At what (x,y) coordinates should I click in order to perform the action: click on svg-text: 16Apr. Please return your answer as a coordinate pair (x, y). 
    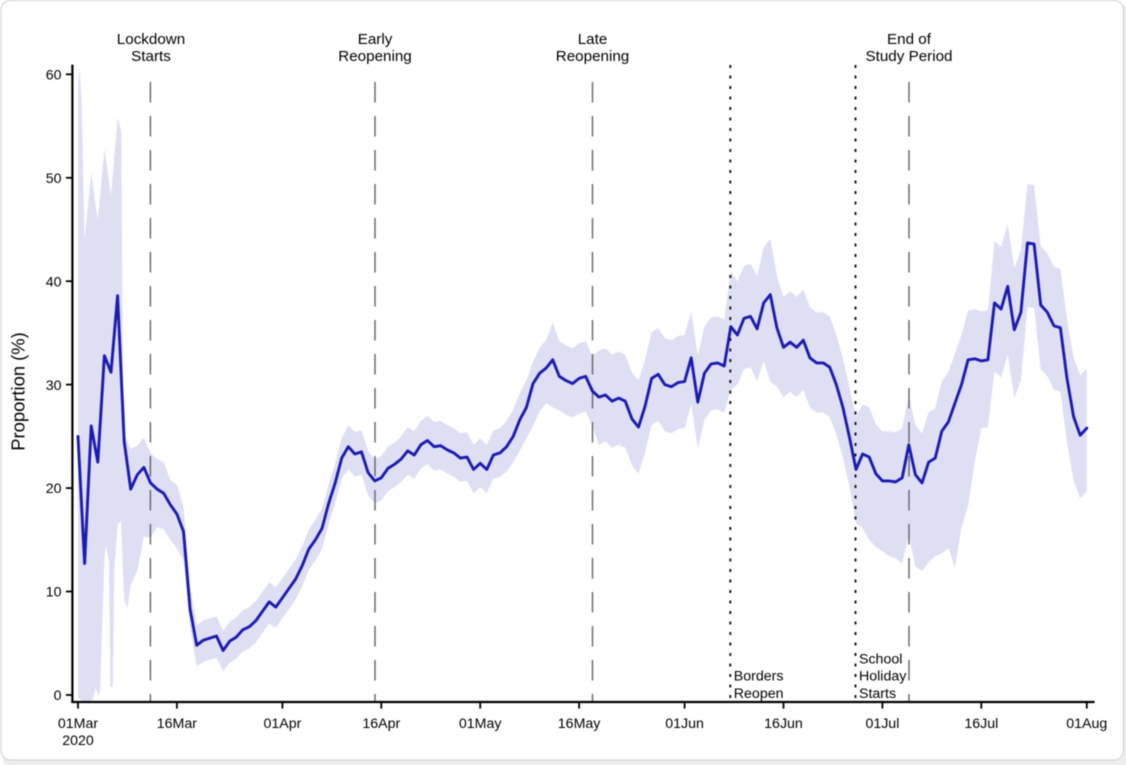
    Looking at the image, I should click on (381, 724).